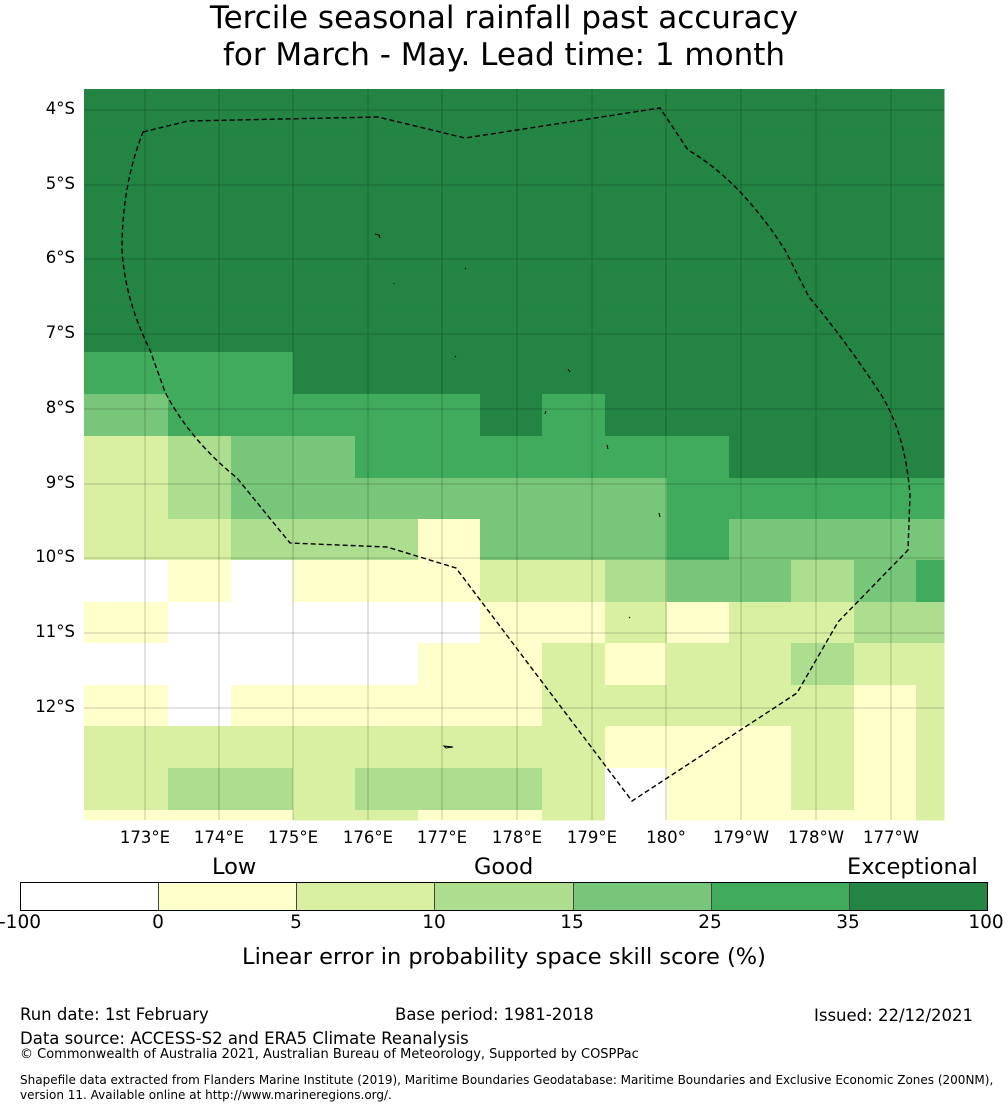 The width and height of the screenshot is (1008, 1110). Describe the element at coordinates (60, 108) in the screenshot. I see `latitude-label: 4°S` at that location.